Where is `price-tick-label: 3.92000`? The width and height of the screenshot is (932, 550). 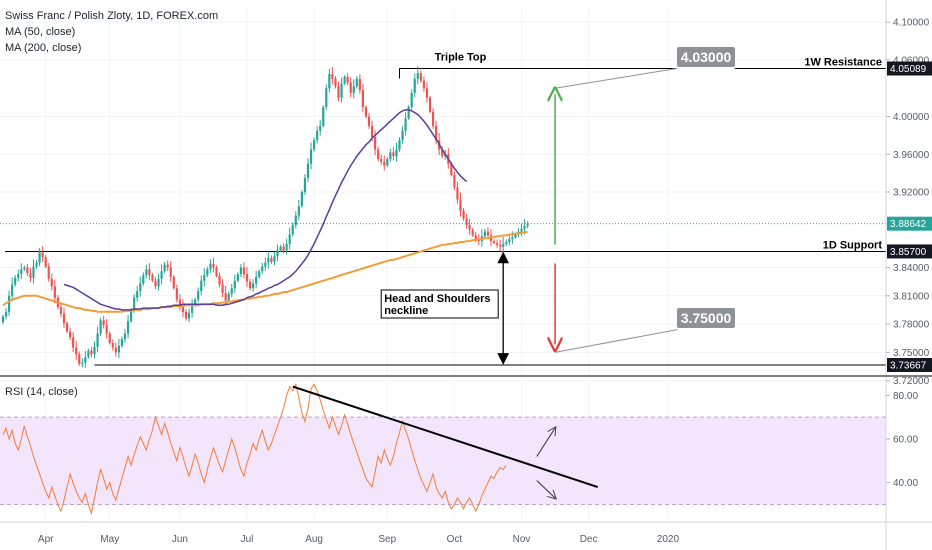
price-tick-label: 3.92000 is located at coordinates (911, 193).